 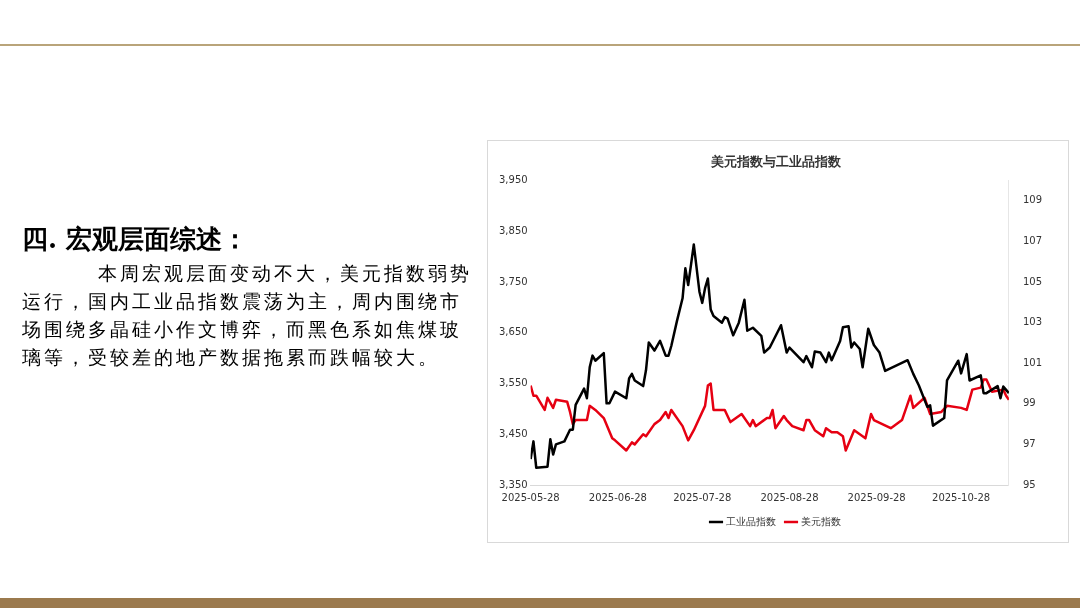 I want to click on y2-tick-label: 107, so click(x=1032, y=241).